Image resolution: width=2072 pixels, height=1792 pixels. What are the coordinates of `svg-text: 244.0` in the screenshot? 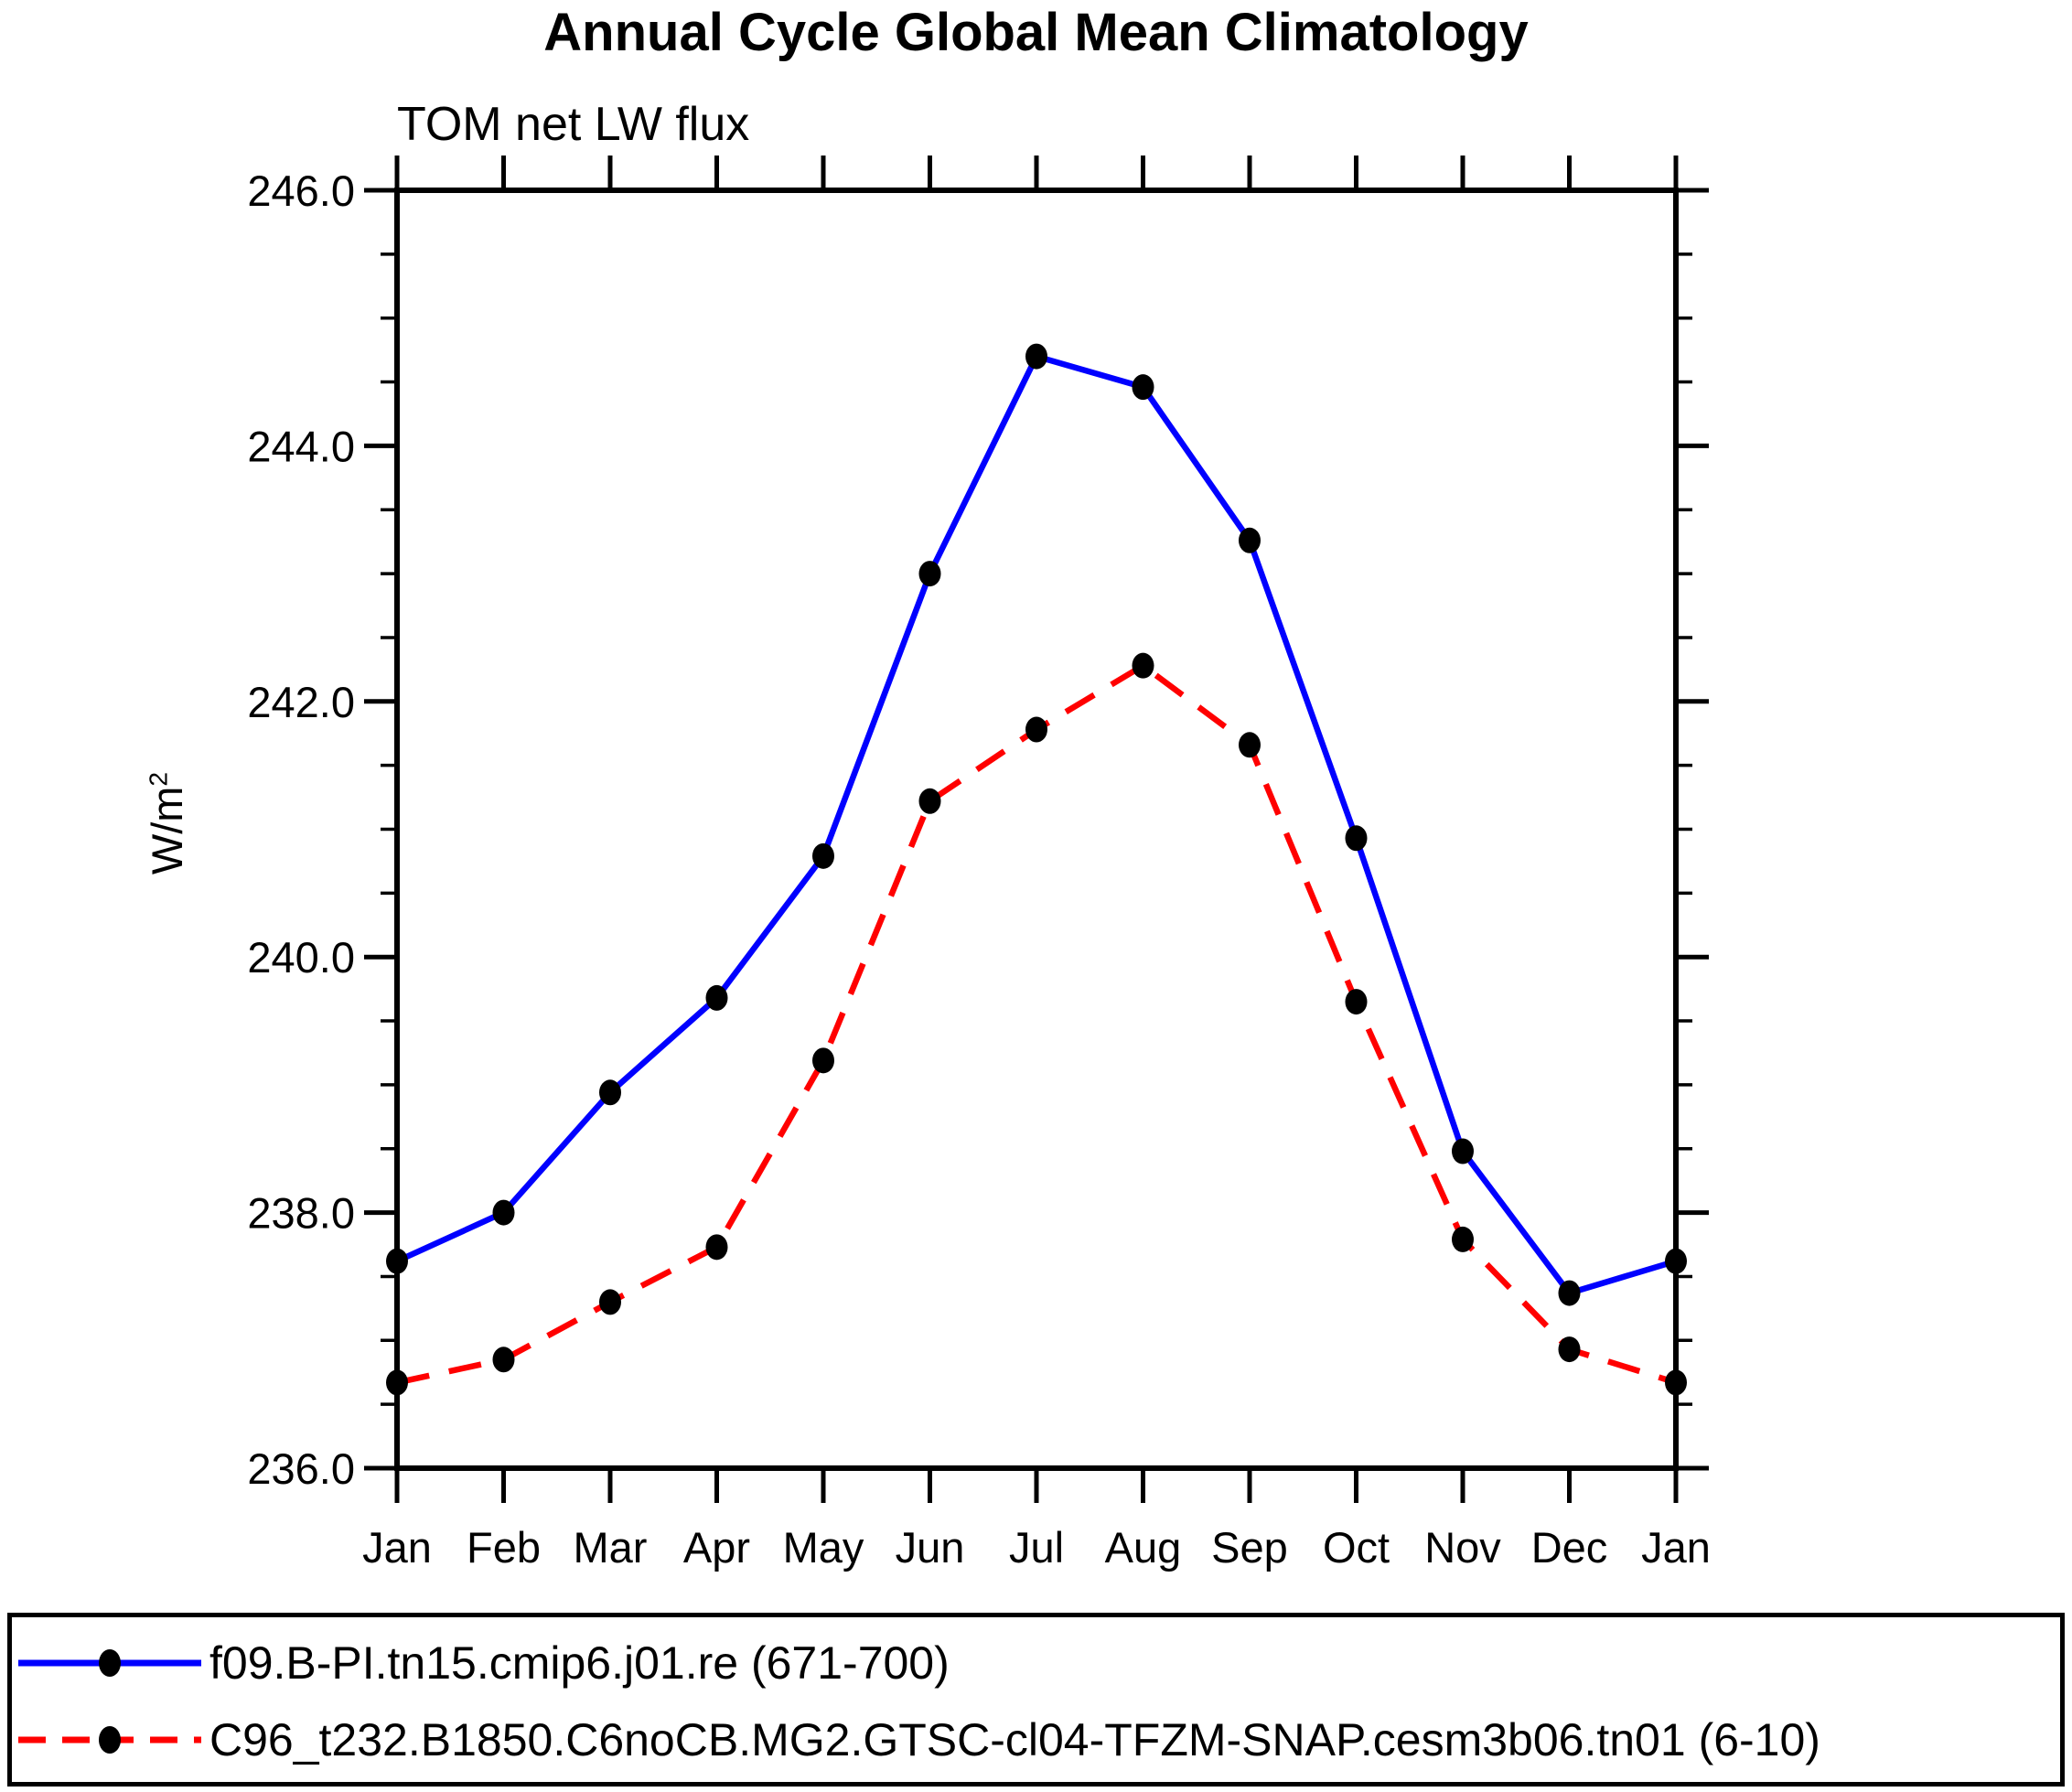 It's located at (301, 446).